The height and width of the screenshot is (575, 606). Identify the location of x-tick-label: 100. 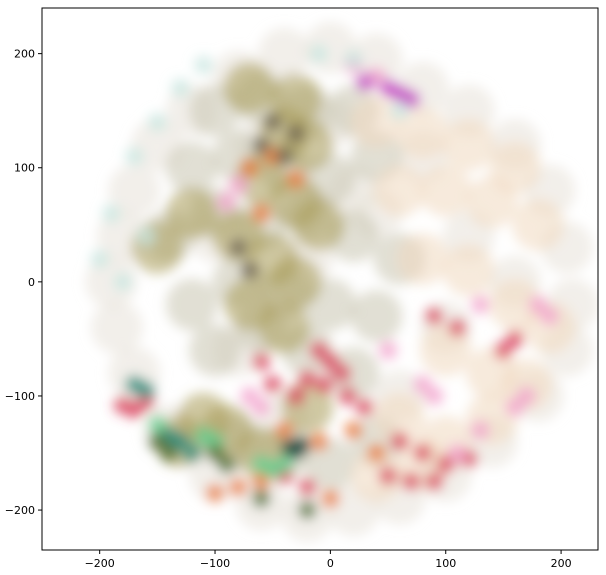
(445, 563).